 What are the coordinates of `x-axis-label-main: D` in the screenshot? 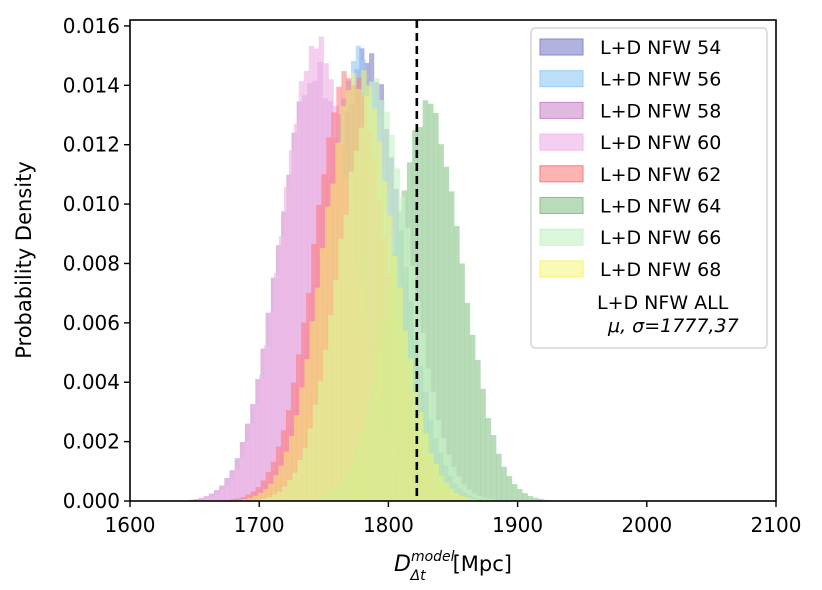 It's located at (402, 564).